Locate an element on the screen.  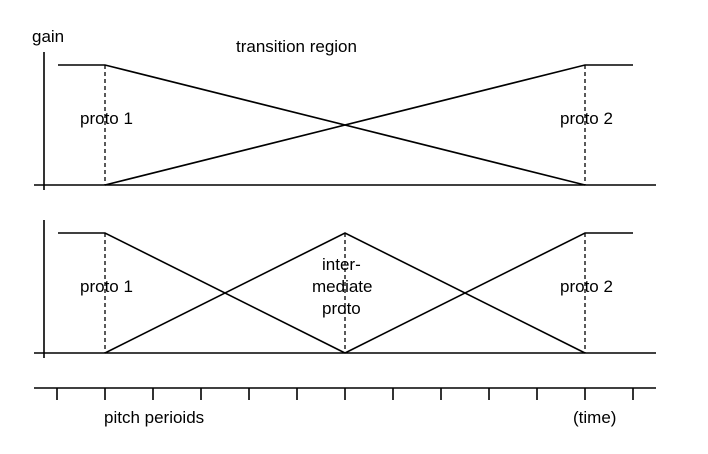
bottom-proto1-label: proto 1 is located at coordinates (106, 286).